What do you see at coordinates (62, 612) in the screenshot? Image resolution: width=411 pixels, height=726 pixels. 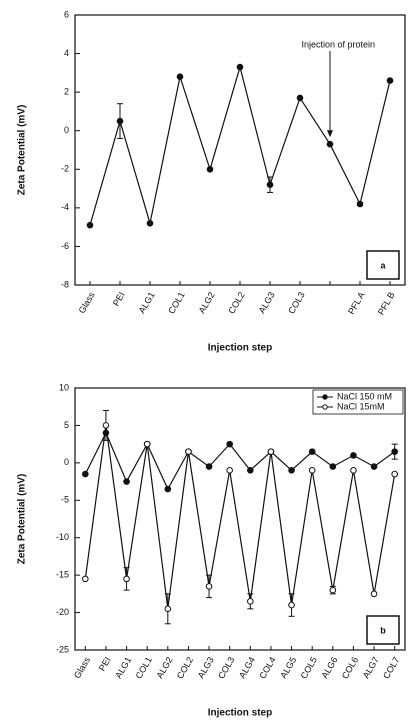 I see `y-tick-label: -20` at bounding box center [62, 612].